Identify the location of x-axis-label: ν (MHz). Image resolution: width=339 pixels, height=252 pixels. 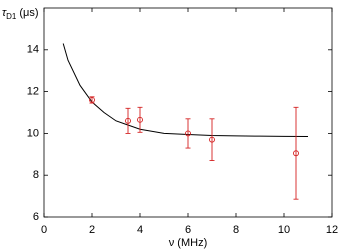
(188, 243).